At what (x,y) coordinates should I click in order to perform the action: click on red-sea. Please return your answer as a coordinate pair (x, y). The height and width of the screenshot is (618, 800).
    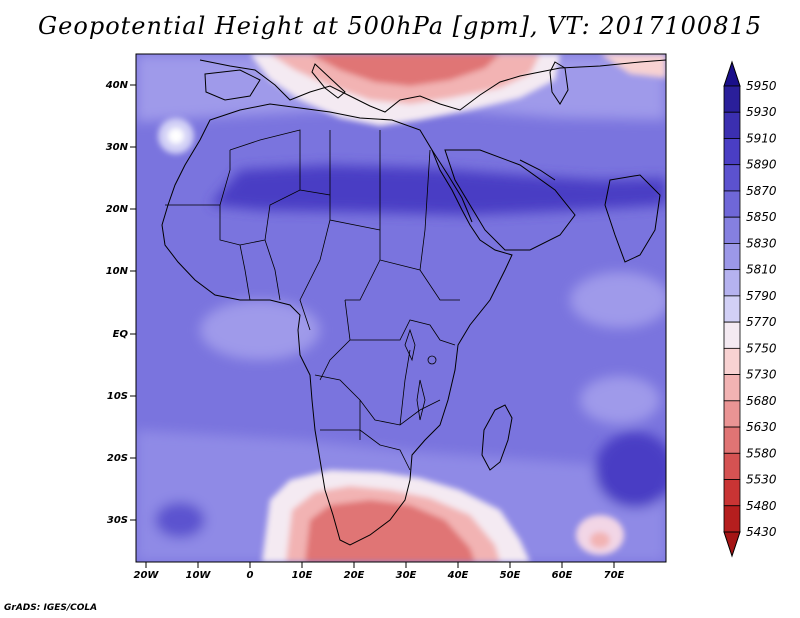
    Looking at the image, I should click on (452, 186).